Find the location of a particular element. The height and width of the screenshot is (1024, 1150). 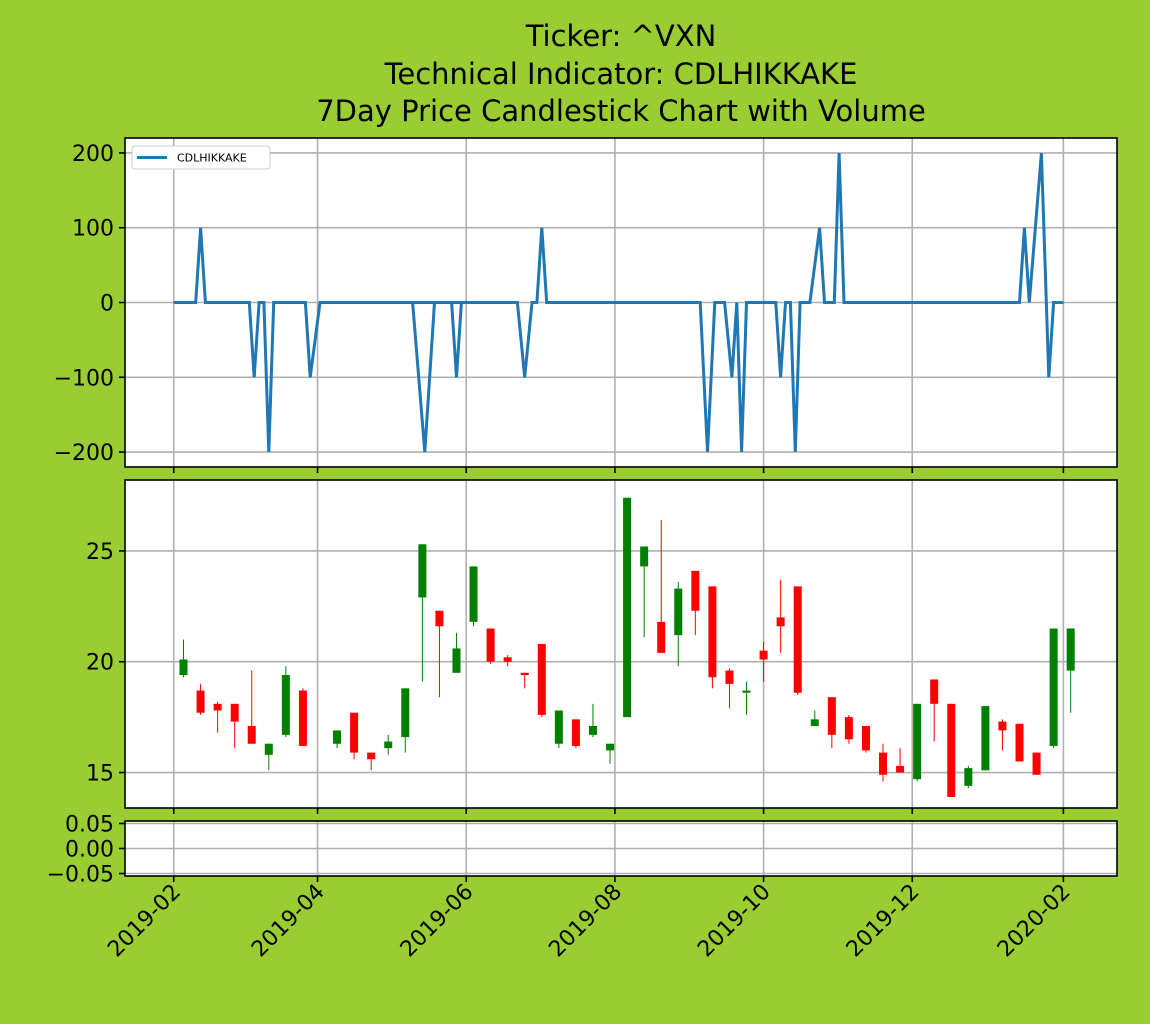

vol-ytick-label: 0.00 is located at coordinates (89, 850).